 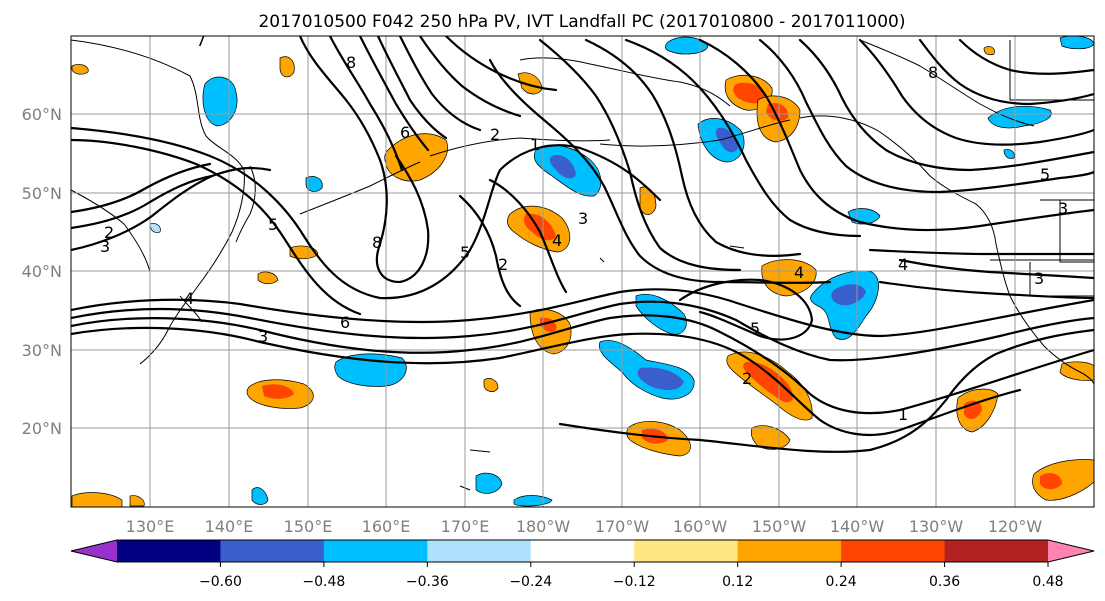 What do you see at coordinates (42, 428) in the screenshot?
I see `lat-label: 20°N` at bounding box center [42, 428].